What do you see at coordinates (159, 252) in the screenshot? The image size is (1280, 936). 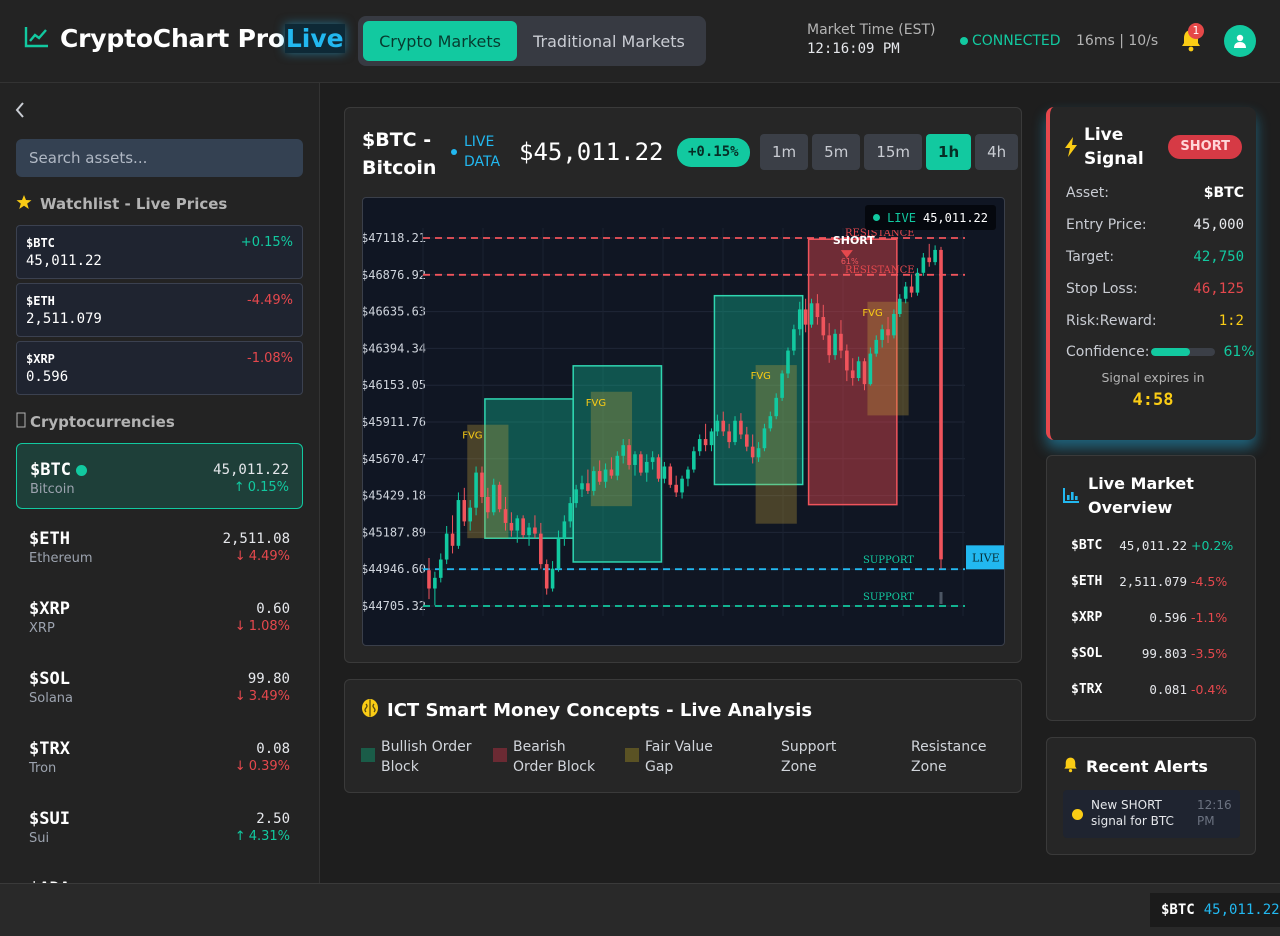 I see `watchlist-item: $BTC +0.15% 45,011.22` at bounding box center [159, 252].